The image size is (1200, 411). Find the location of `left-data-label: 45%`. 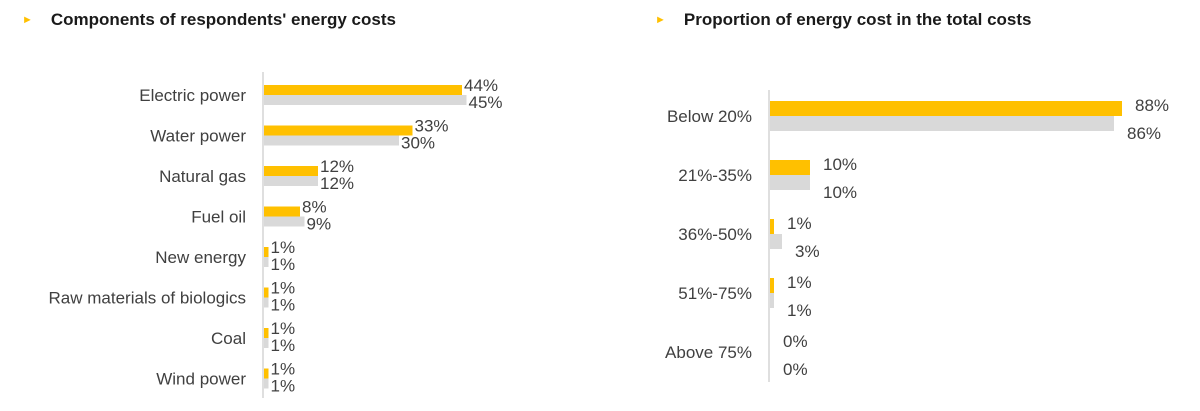

left-data-label: 45% is located at coordinates (486, 102).